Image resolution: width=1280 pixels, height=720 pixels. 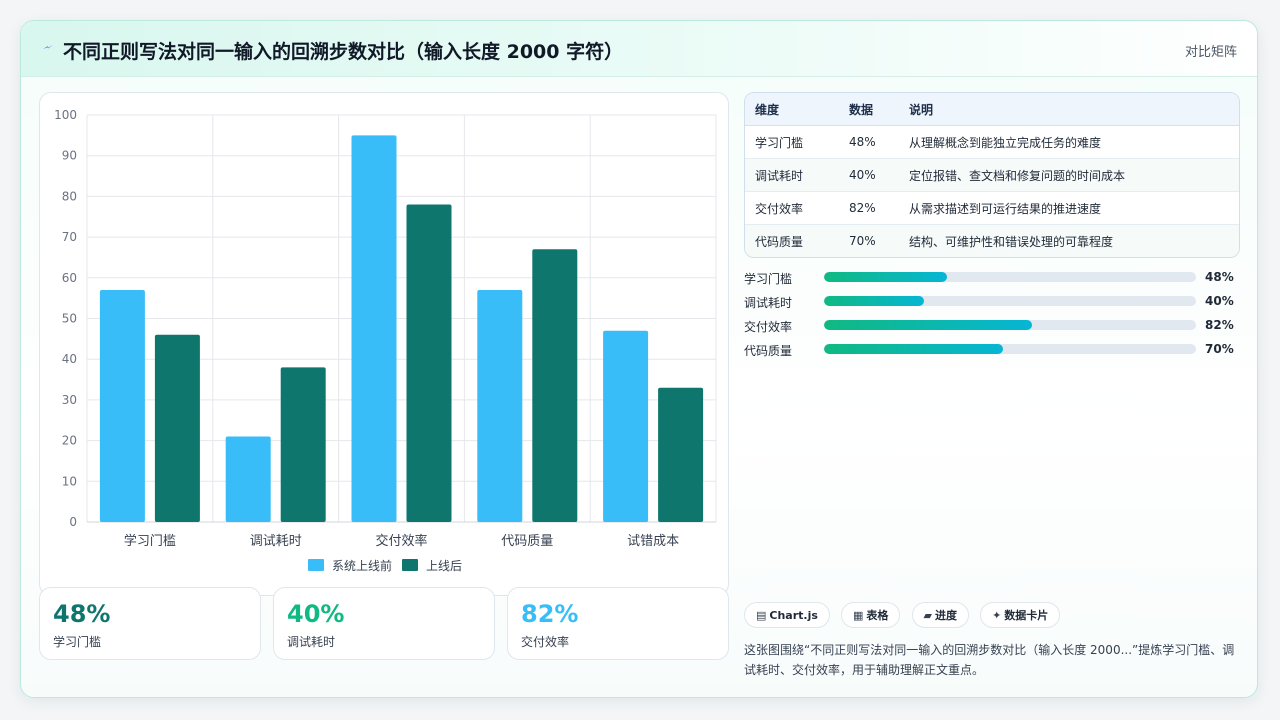 What do you see at coordinates (639, 49) in the screenshot?
I see `header: 不同正则写法对同一输入的回溯步数对比（输入长度 2000 字符） 对比矩阵` at bounding box center [639, 49].